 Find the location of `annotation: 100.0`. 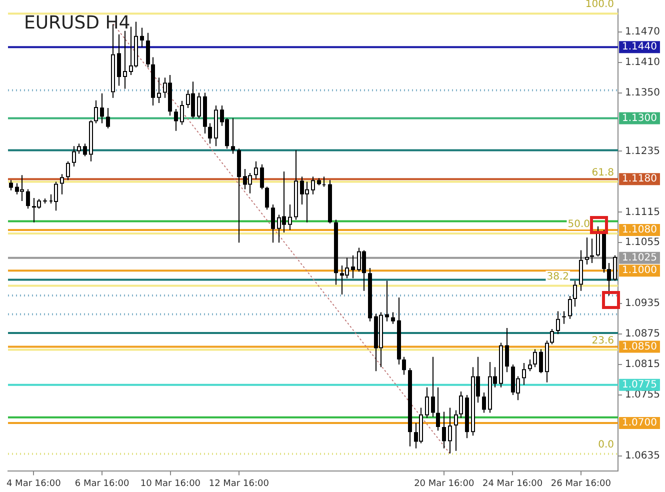

annotation: 100.0 is located at coordinates (599, 5).